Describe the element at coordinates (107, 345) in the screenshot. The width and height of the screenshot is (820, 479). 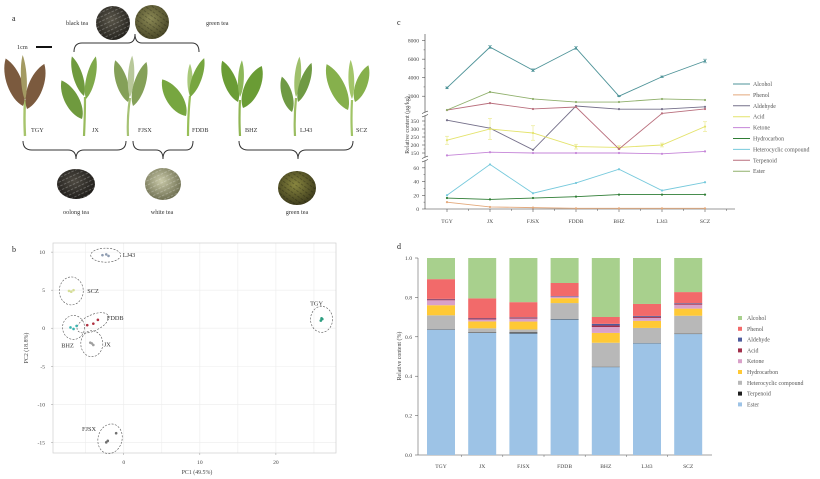
I see `pca-group-label-jx: JX` at that location.